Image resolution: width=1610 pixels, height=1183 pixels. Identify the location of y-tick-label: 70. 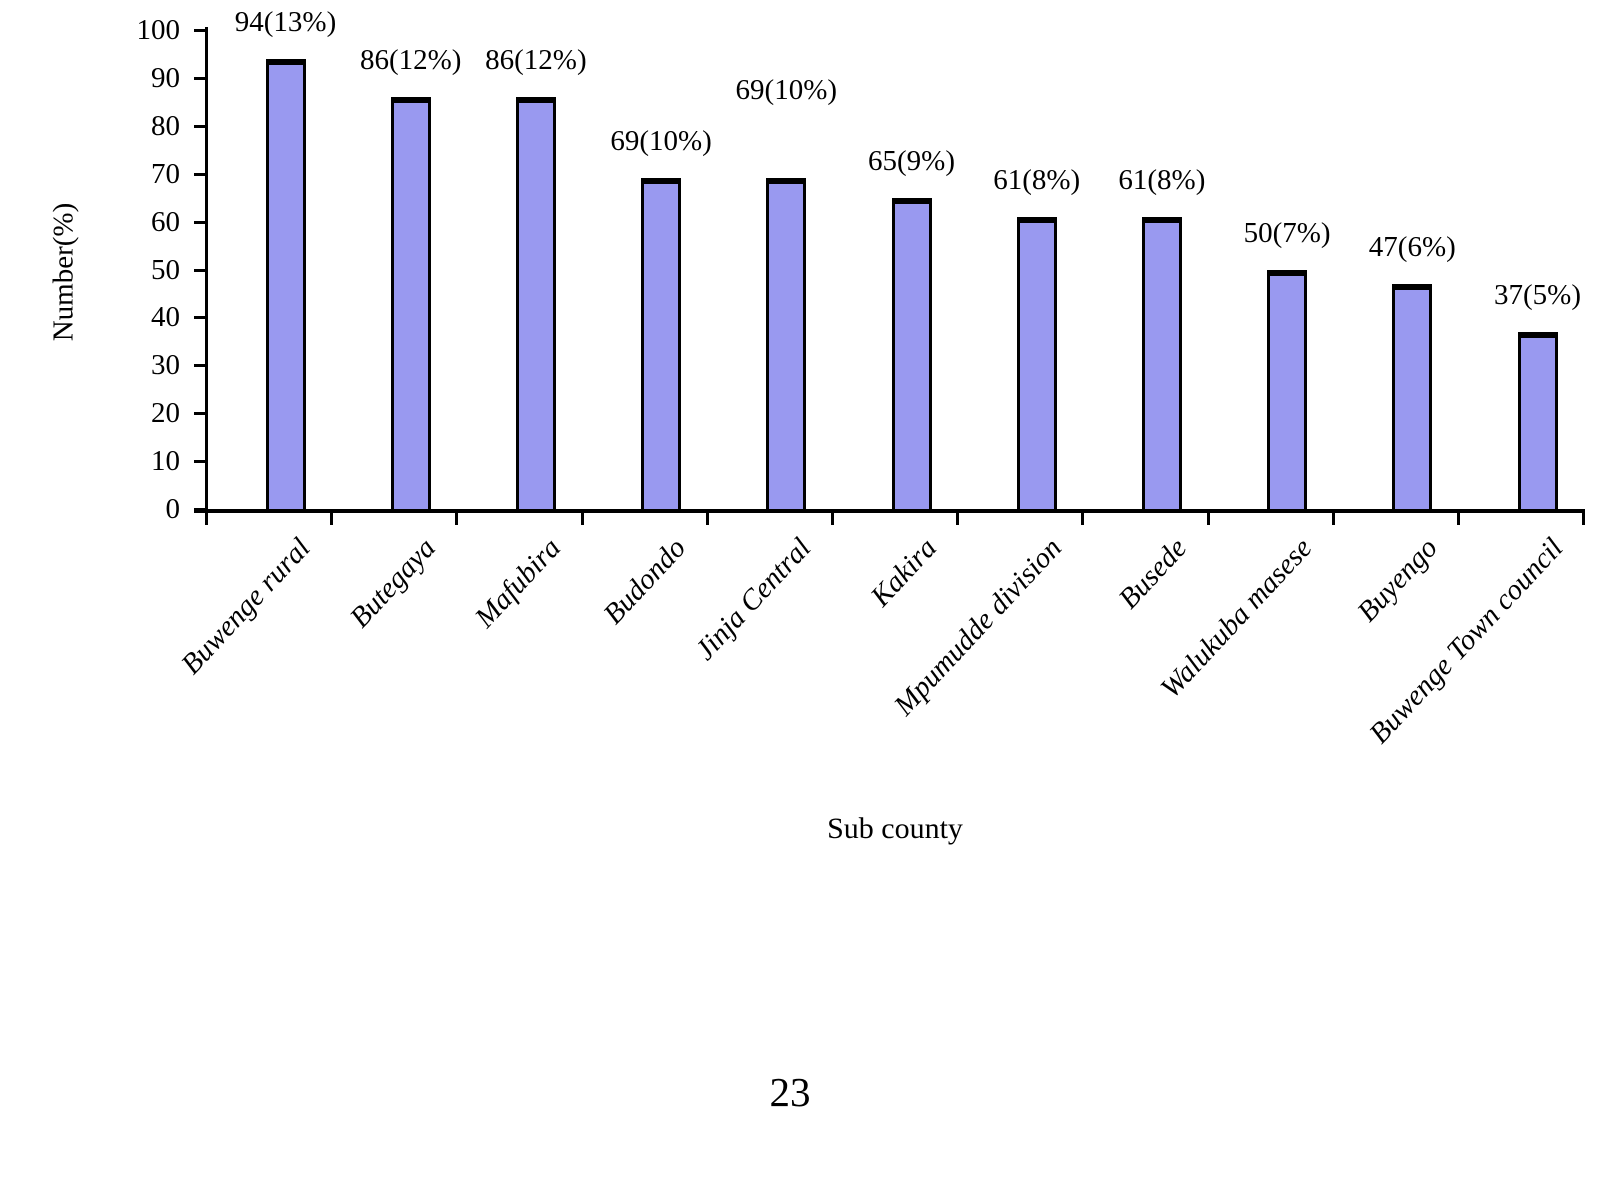
(165, 173).